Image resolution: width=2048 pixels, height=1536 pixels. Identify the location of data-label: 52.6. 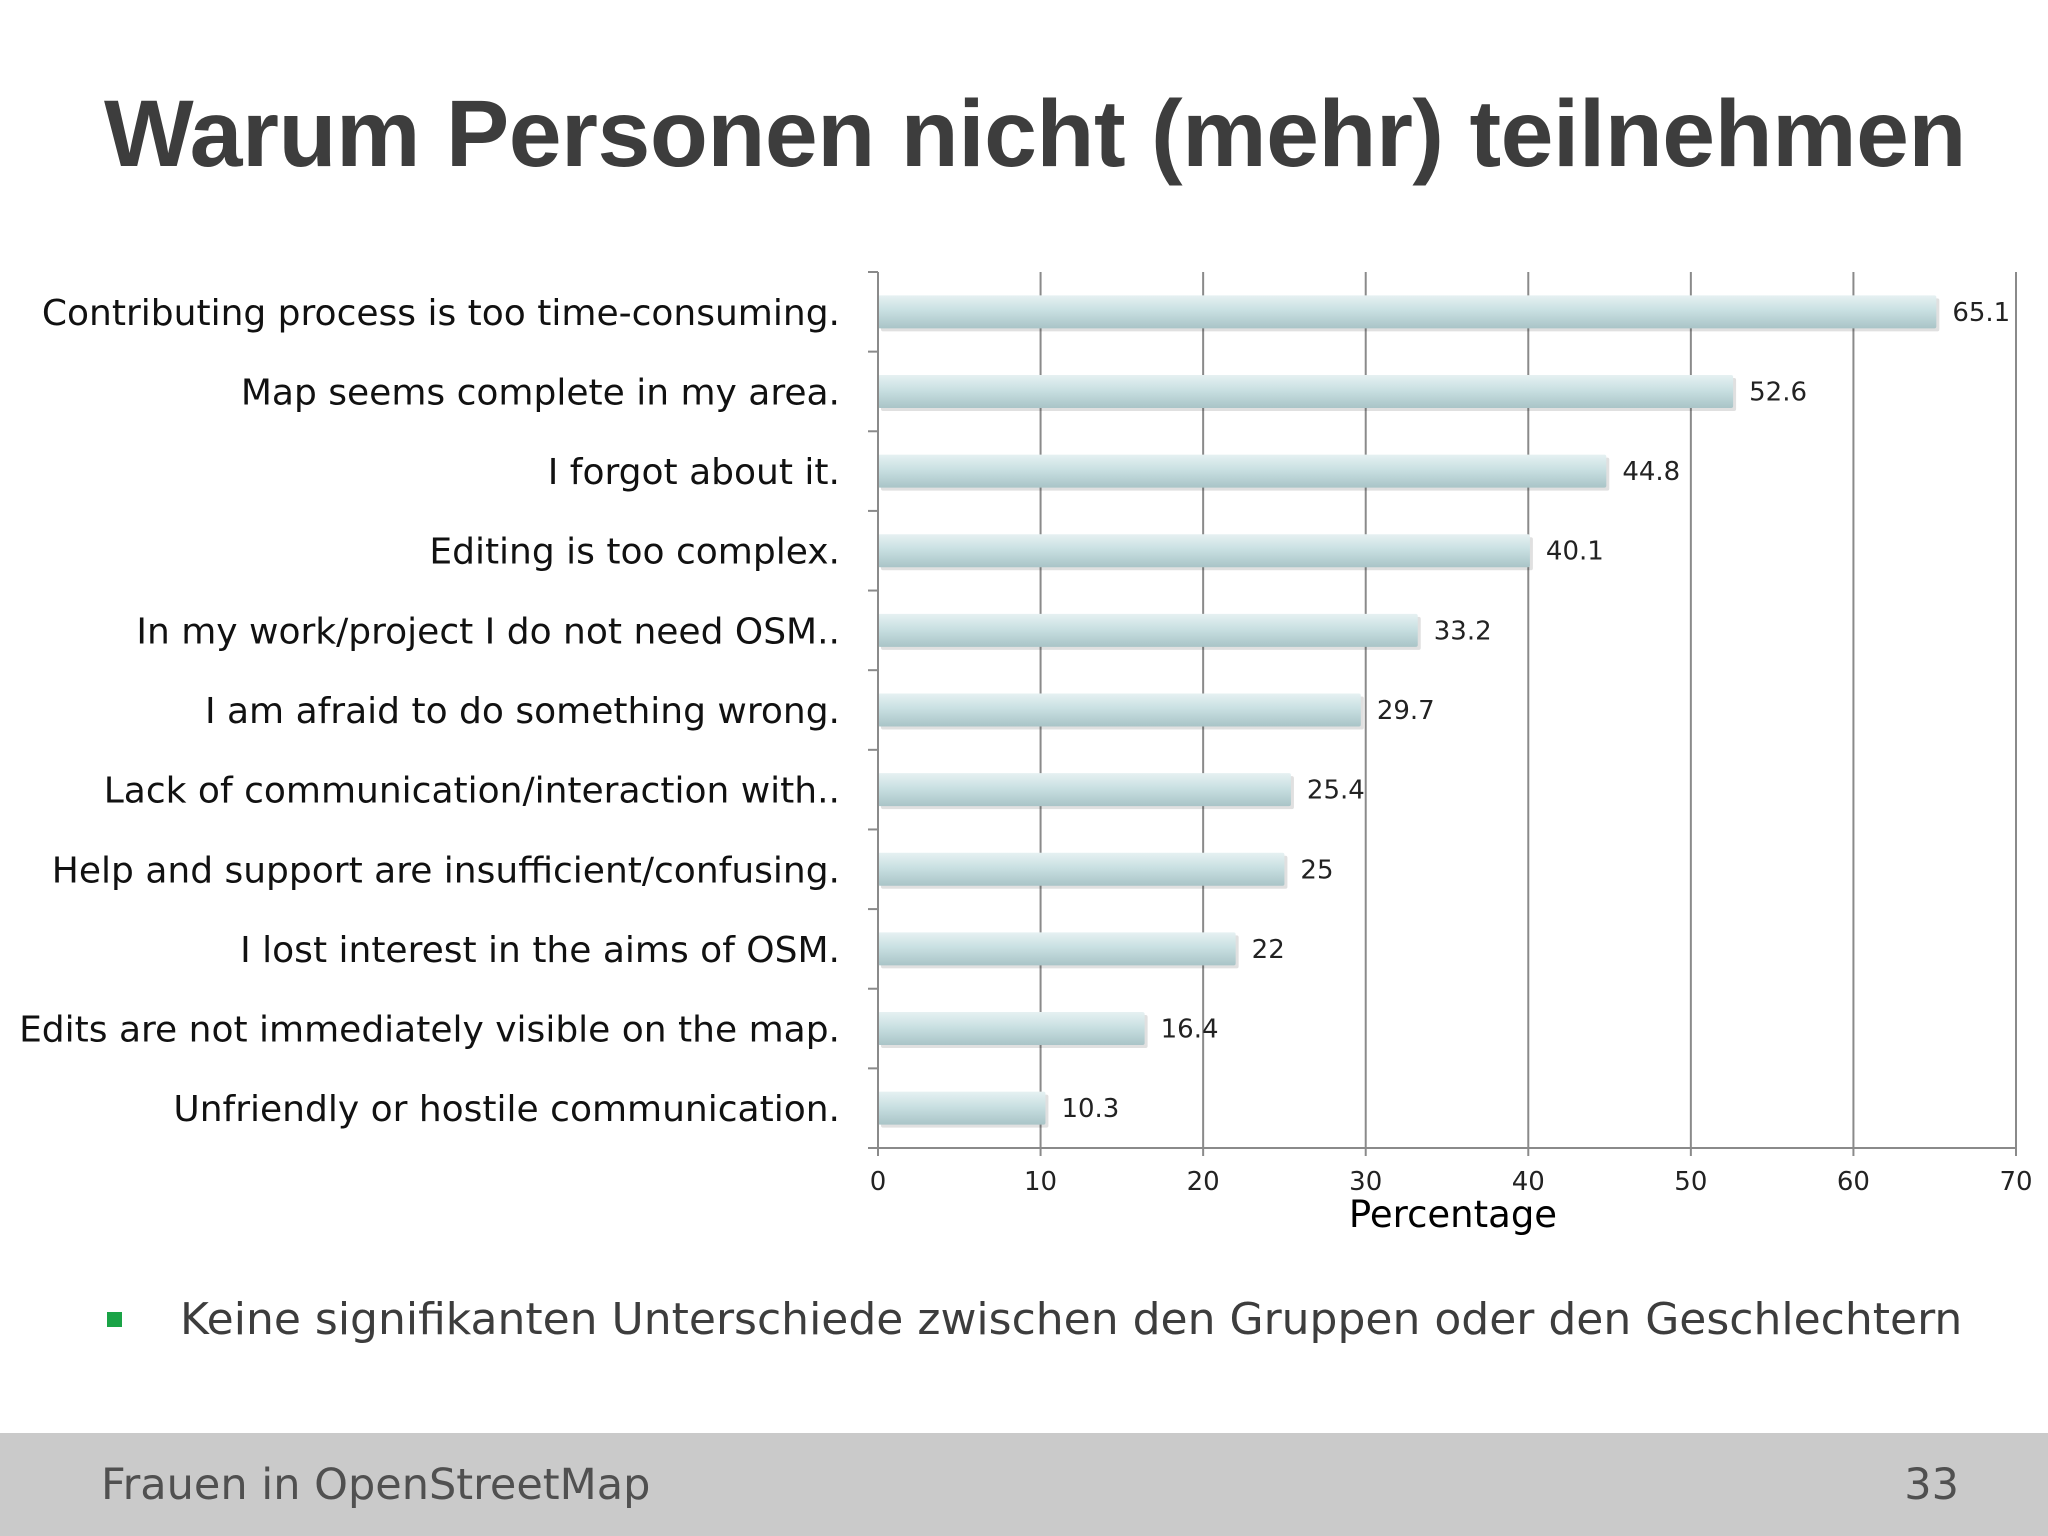
(1778, 392).